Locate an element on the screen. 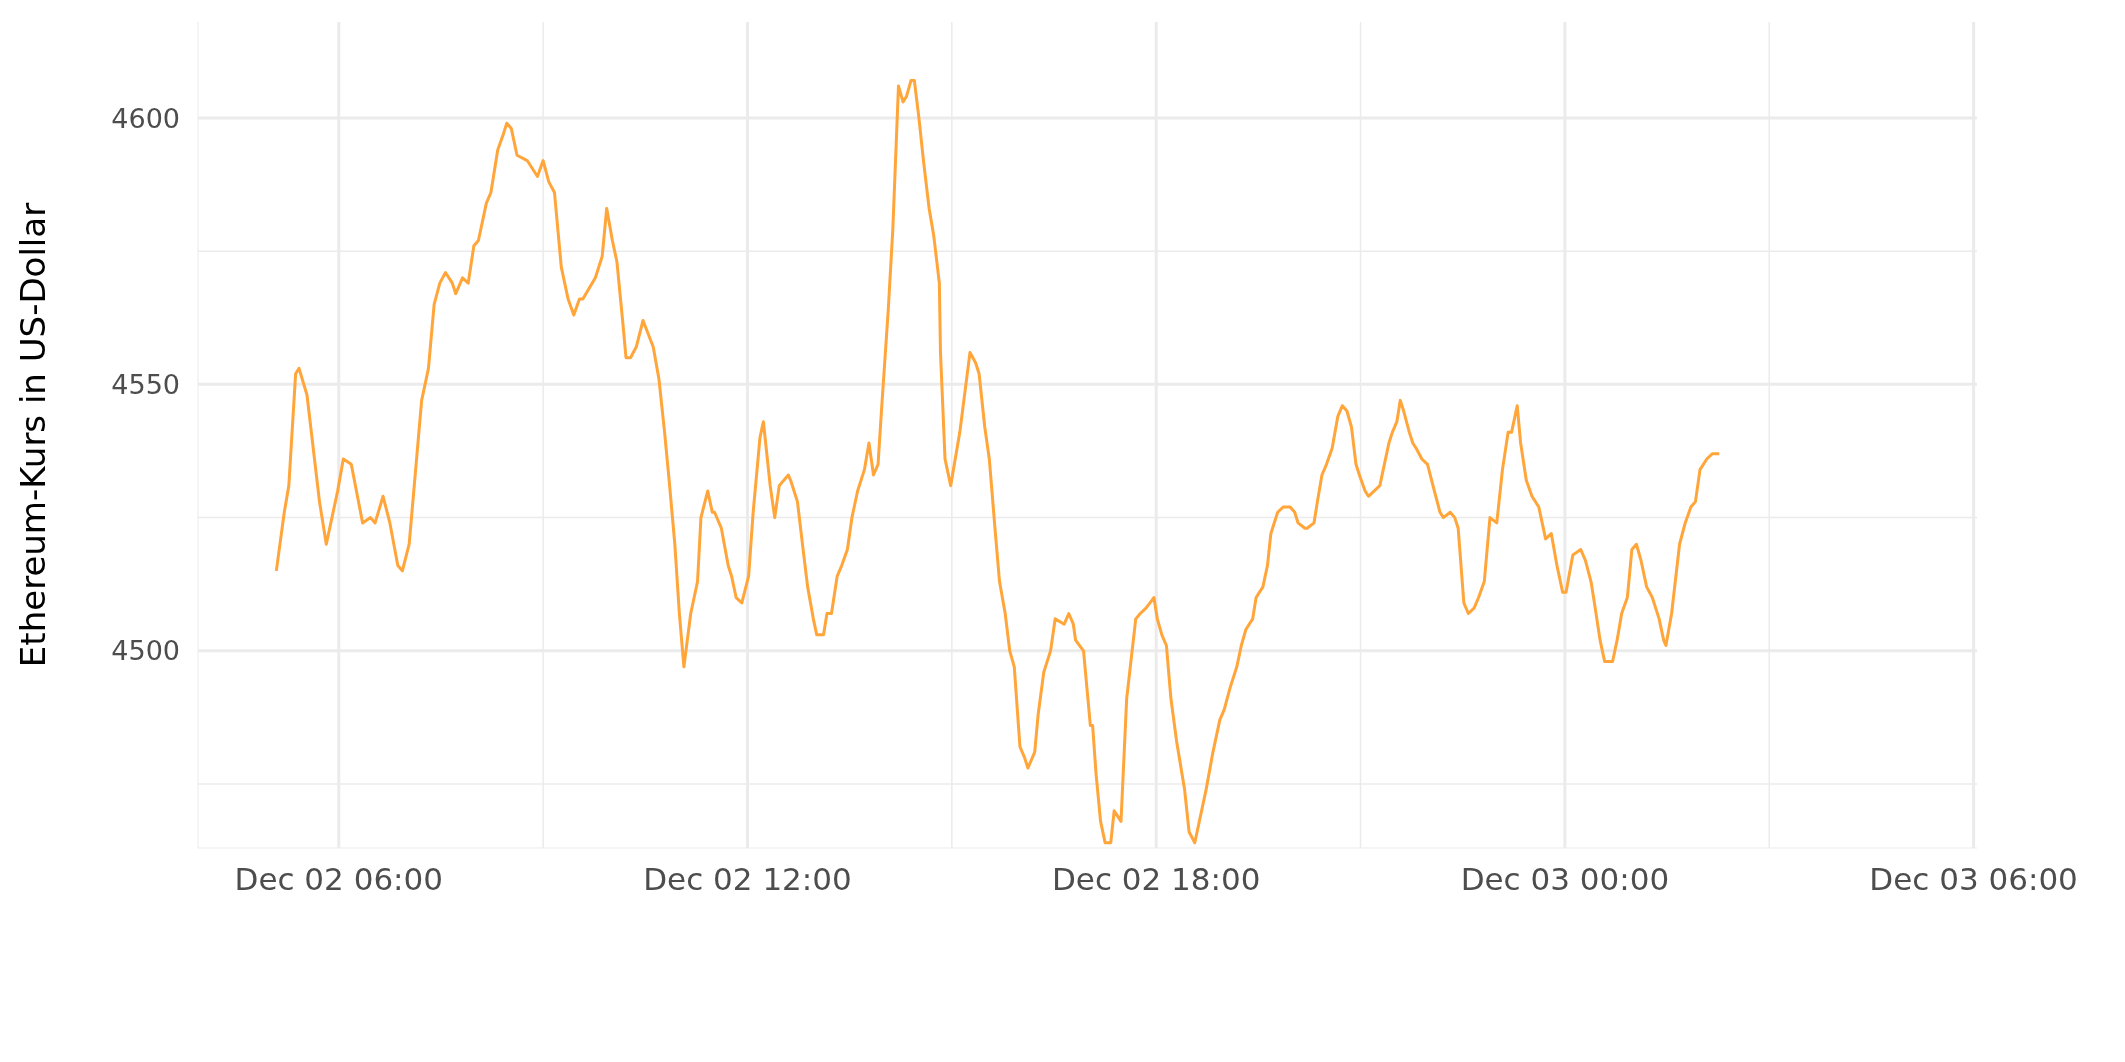 Image resolution: width=2125 pixels, height=1062 pixels. y-tick-label: 4500 is located at coordinates (145, 651).